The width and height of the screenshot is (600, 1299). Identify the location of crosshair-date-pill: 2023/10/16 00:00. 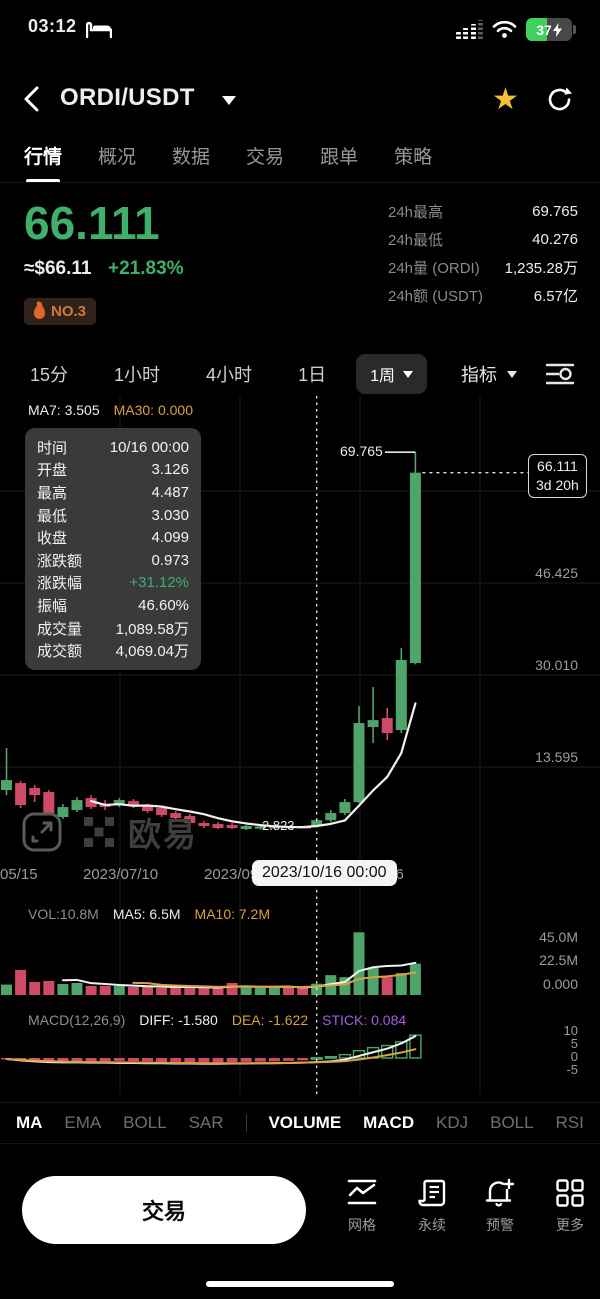
(324, 873).